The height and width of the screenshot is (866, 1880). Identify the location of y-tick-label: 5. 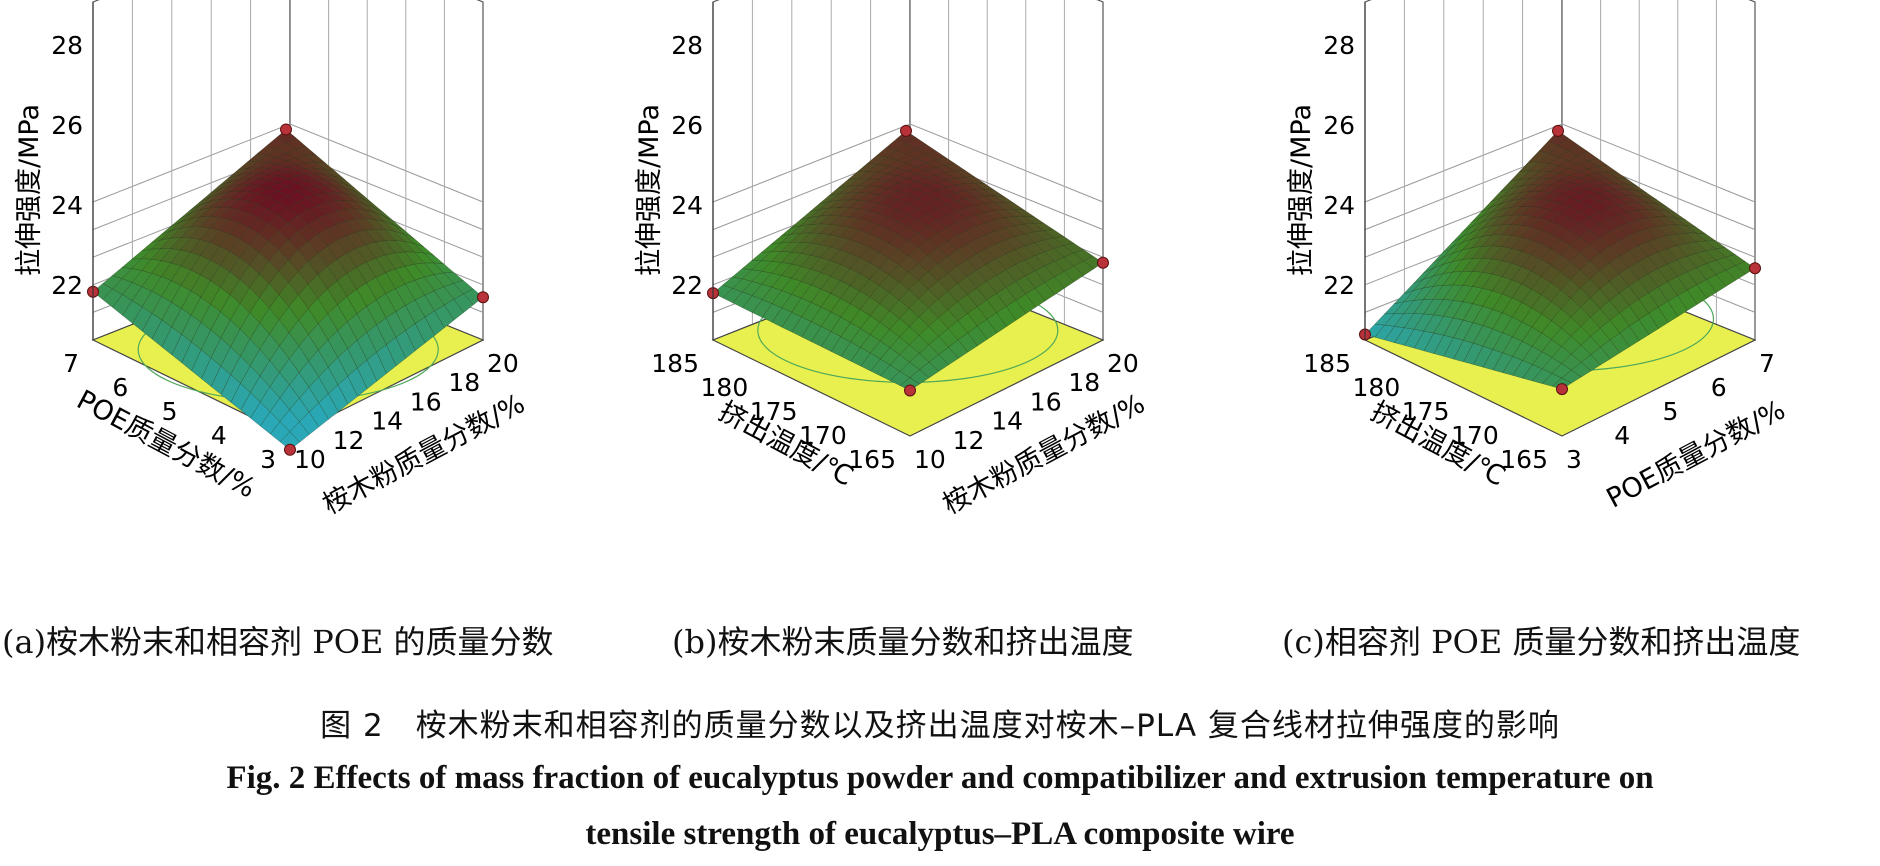
(1671, 411).